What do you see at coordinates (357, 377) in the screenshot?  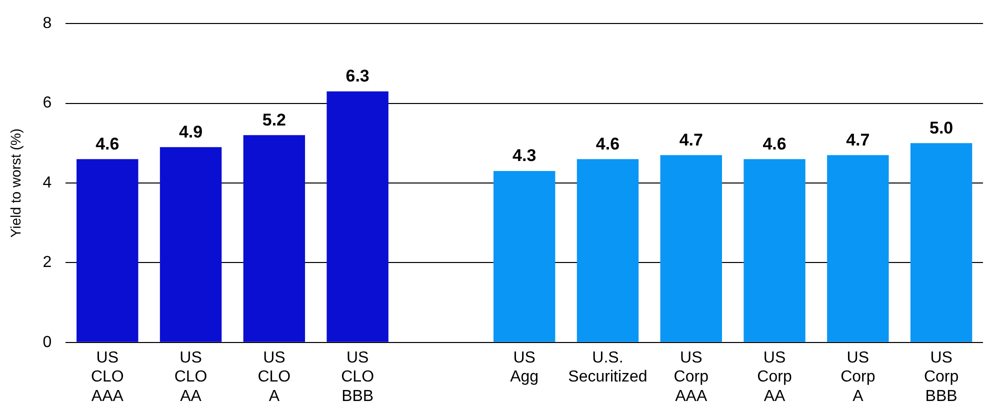 I see `x-tick-label: US CLO BBB` at bounding box center [357, 377].